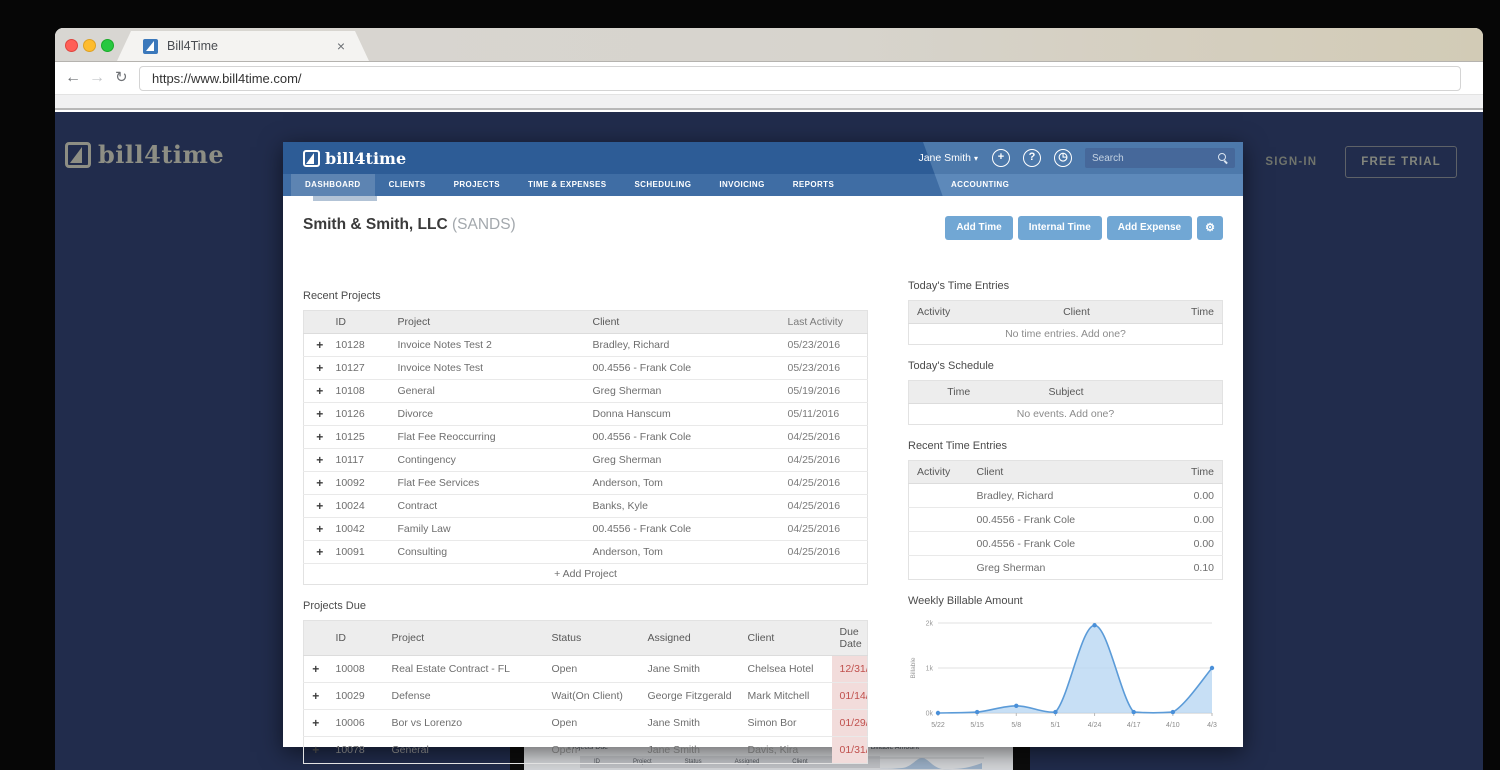  Describe the element at coordinates (682, 414) in the screenshot. I see `client-name: Donna Hanscum` at that location.